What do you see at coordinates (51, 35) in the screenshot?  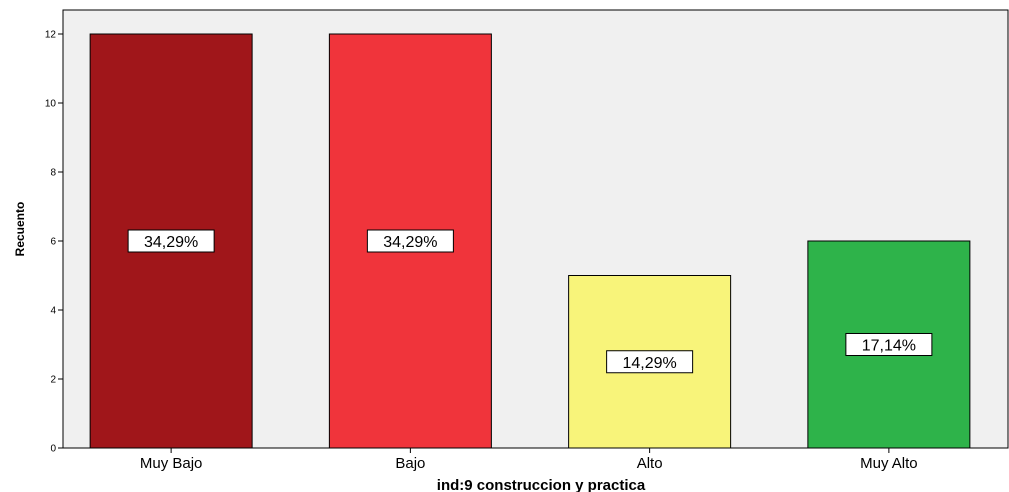 I see `y-tick-label: 12` at bounding box center [51, 35].